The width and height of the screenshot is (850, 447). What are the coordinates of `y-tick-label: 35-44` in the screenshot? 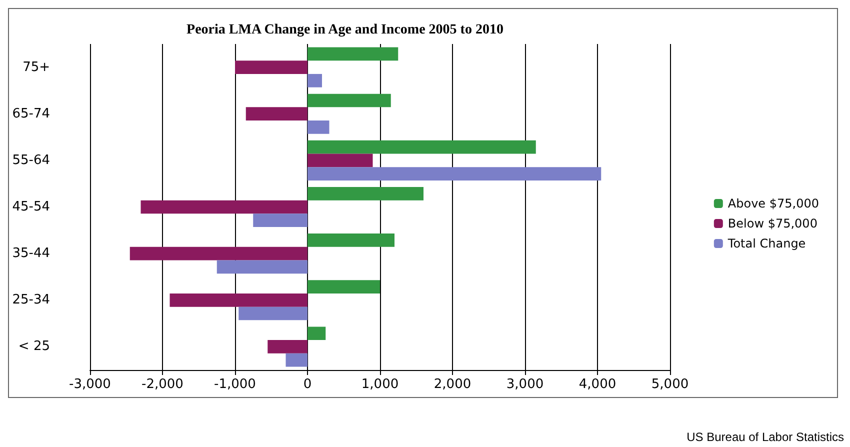 It's located at (31, 254).